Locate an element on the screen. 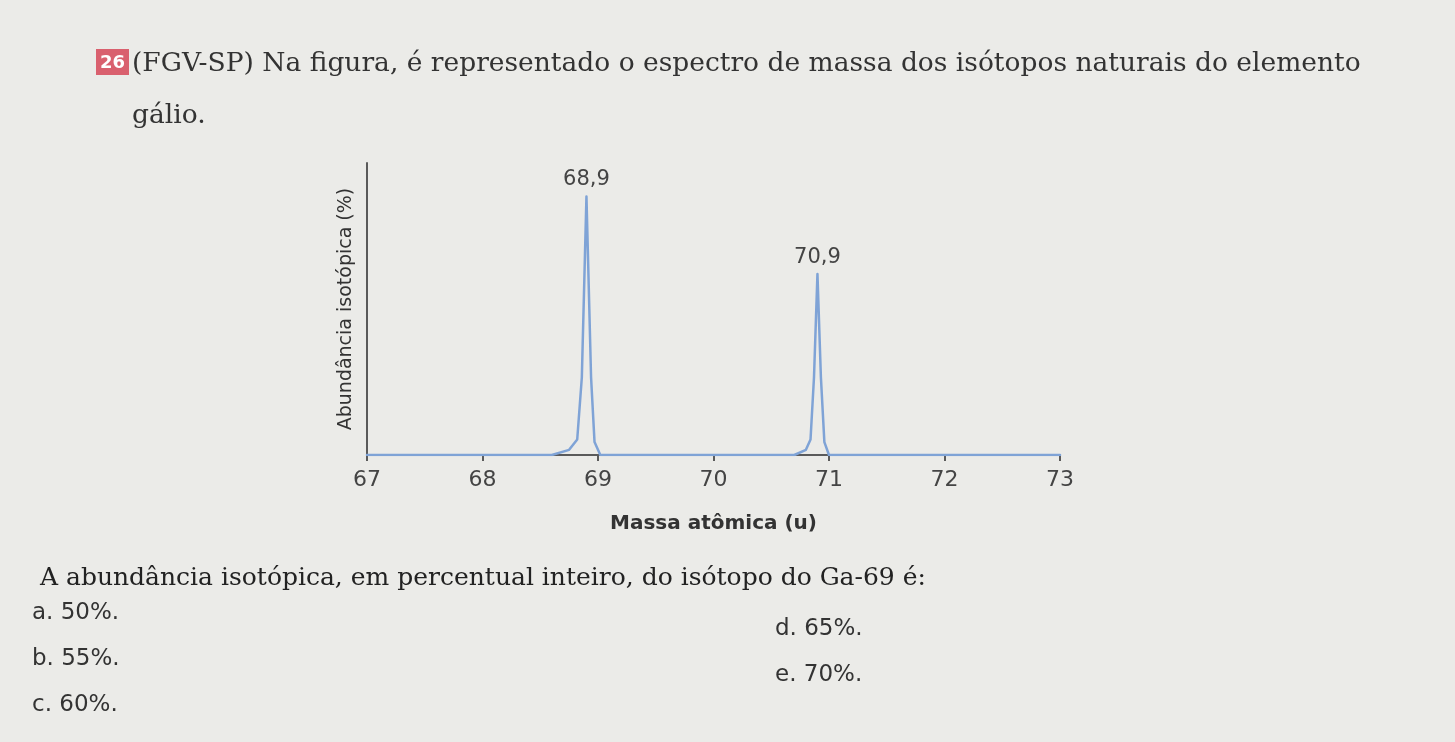 The height and width of the screenshot is (742, 1455). x-tick-label: 73 is located at coordinates (1060, 478).